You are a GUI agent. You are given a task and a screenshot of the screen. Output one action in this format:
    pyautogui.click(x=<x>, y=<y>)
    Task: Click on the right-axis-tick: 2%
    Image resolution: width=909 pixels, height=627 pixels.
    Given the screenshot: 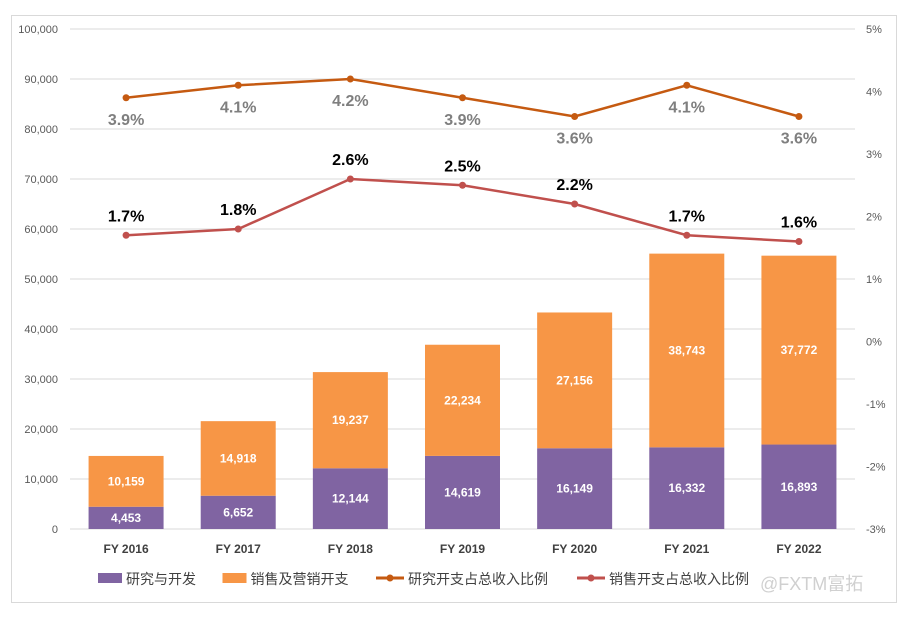 What is the action you would take?
    pyautogui.click(x=874, y=218)
    